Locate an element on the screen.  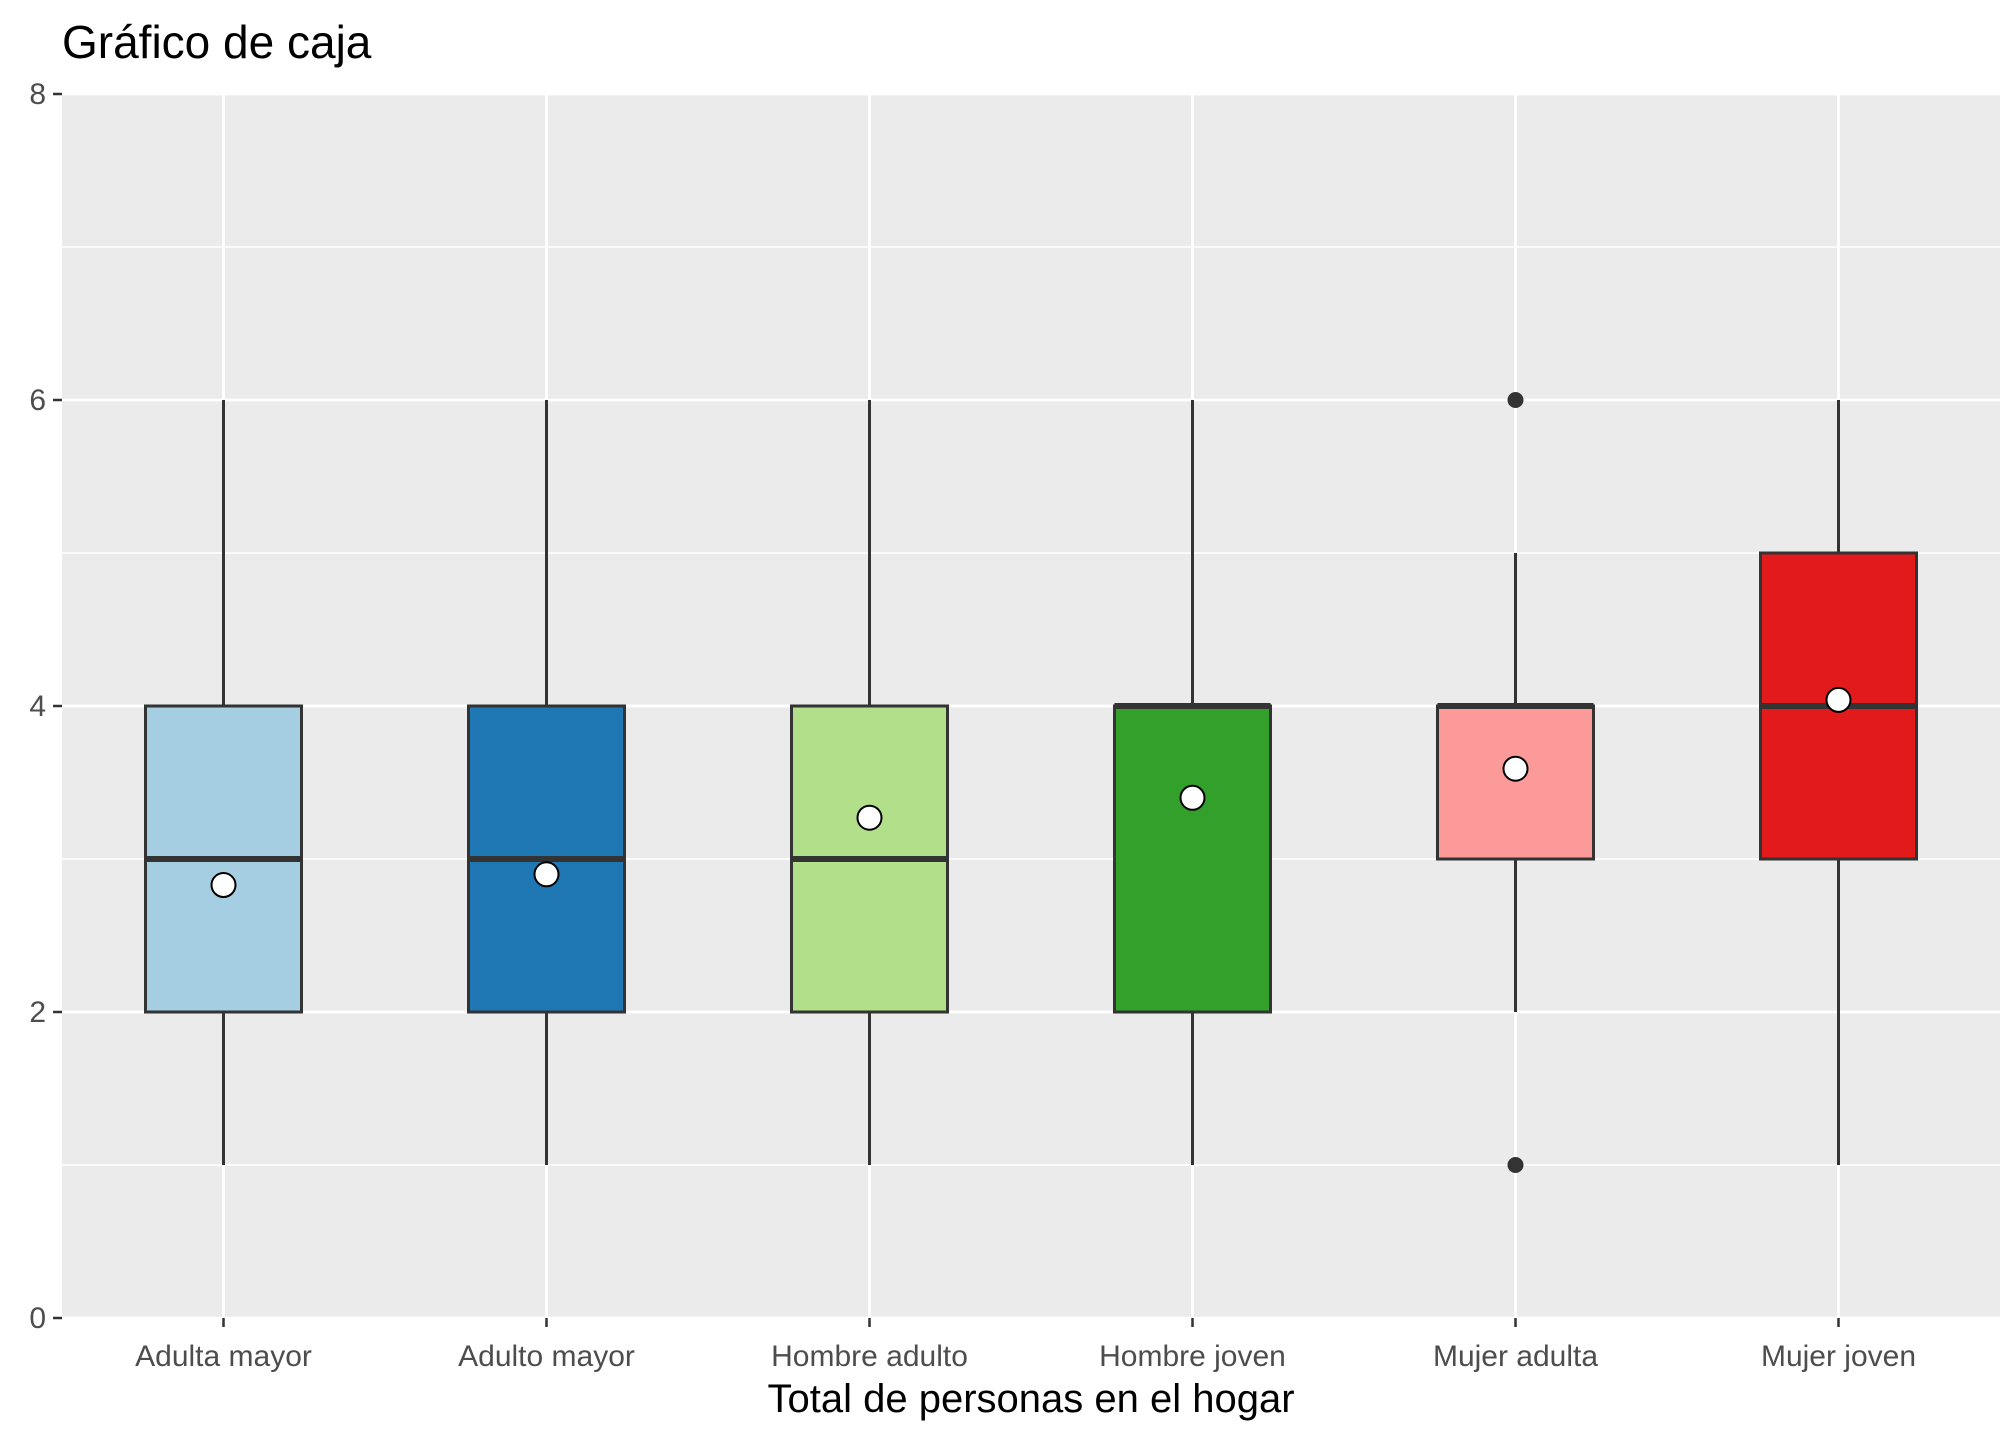
box-mujer-adulta is located at coordinates (1515, 782).